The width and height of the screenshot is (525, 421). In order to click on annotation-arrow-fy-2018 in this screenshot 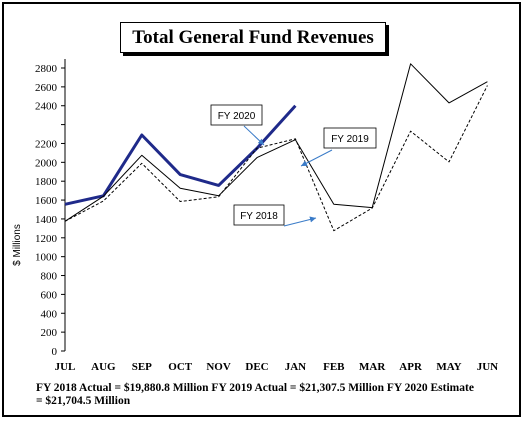, I will do `click(300, 221)`.